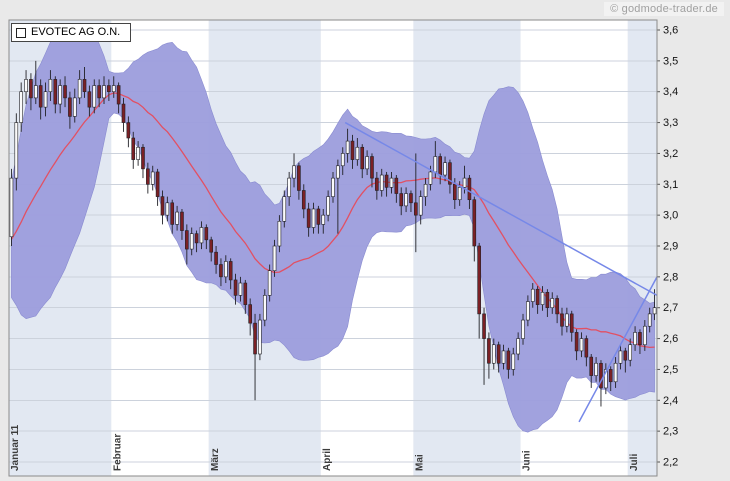  What do you see at coordinates (670, 308) in the screenshot?
I see `y-axis-label: 2,7` at bounding box center [670, 308].